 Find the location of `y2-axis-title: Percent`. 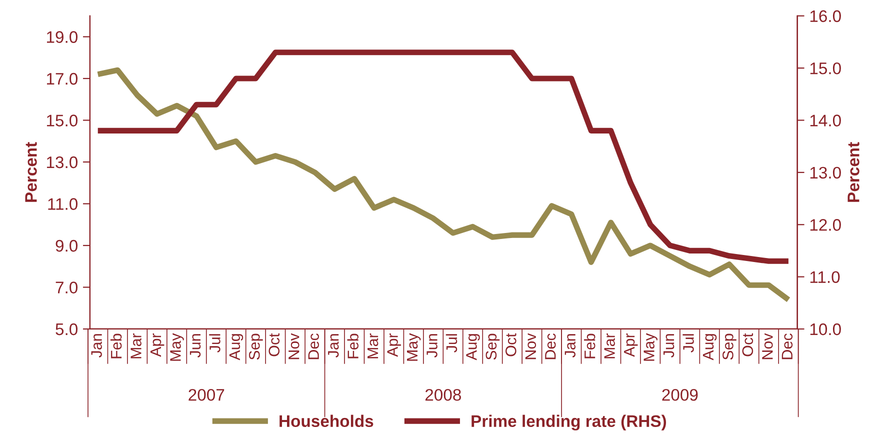

y2-axis-title: Percent is located at coordinates (854, 172).